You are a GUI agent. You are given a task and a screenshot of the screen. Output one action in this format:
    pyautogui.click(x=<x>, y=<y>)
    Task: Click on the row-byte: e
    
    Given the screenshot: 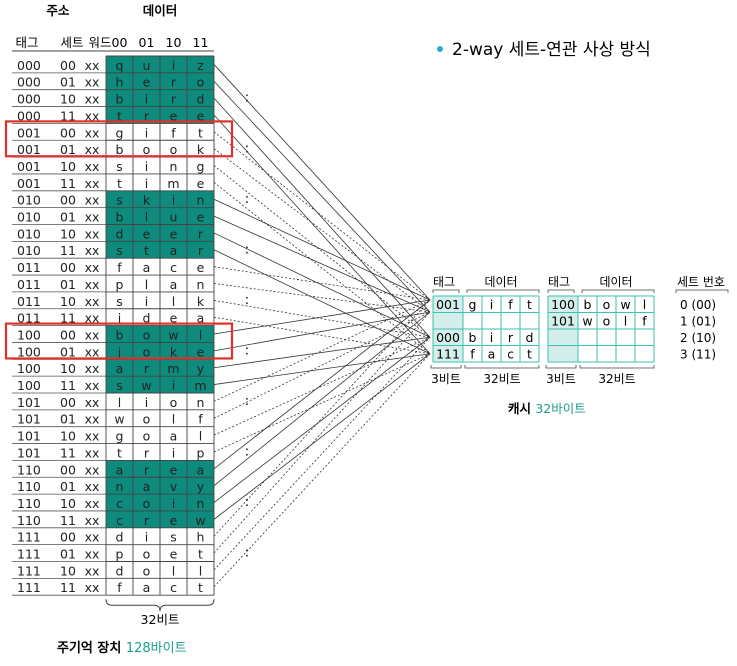 What is the action you would take?
    pyautogui.click(x=174, y=233)
    